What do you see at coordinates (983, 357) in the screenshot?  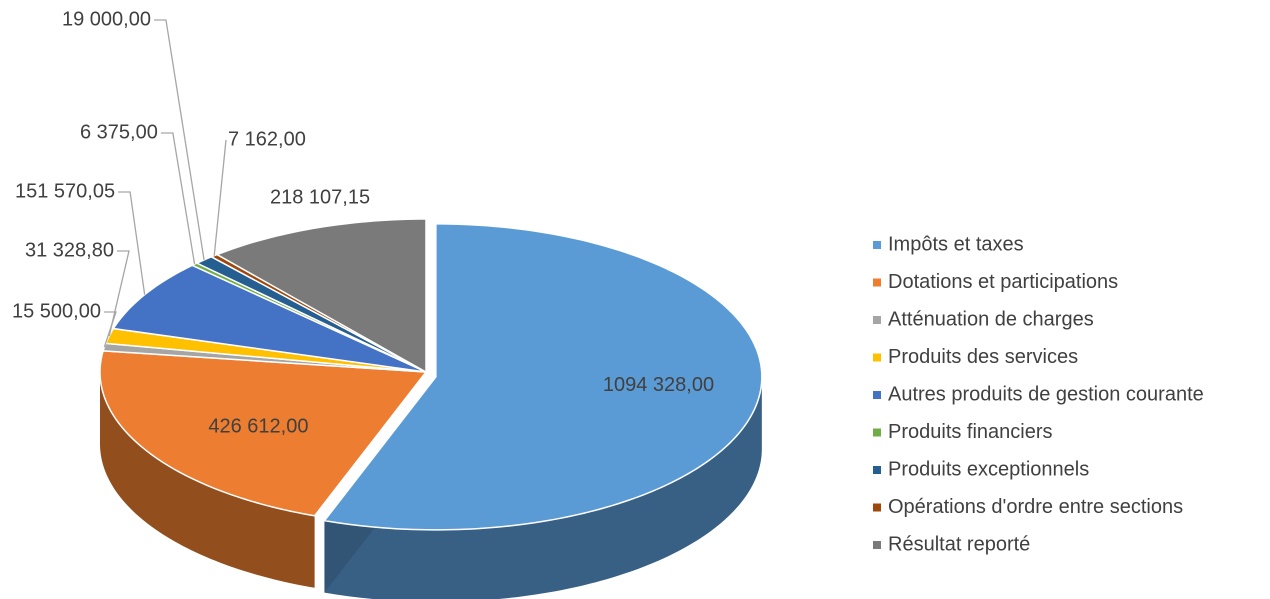 I see `legend-label: Produits des services` at bounding box center [983, 357].